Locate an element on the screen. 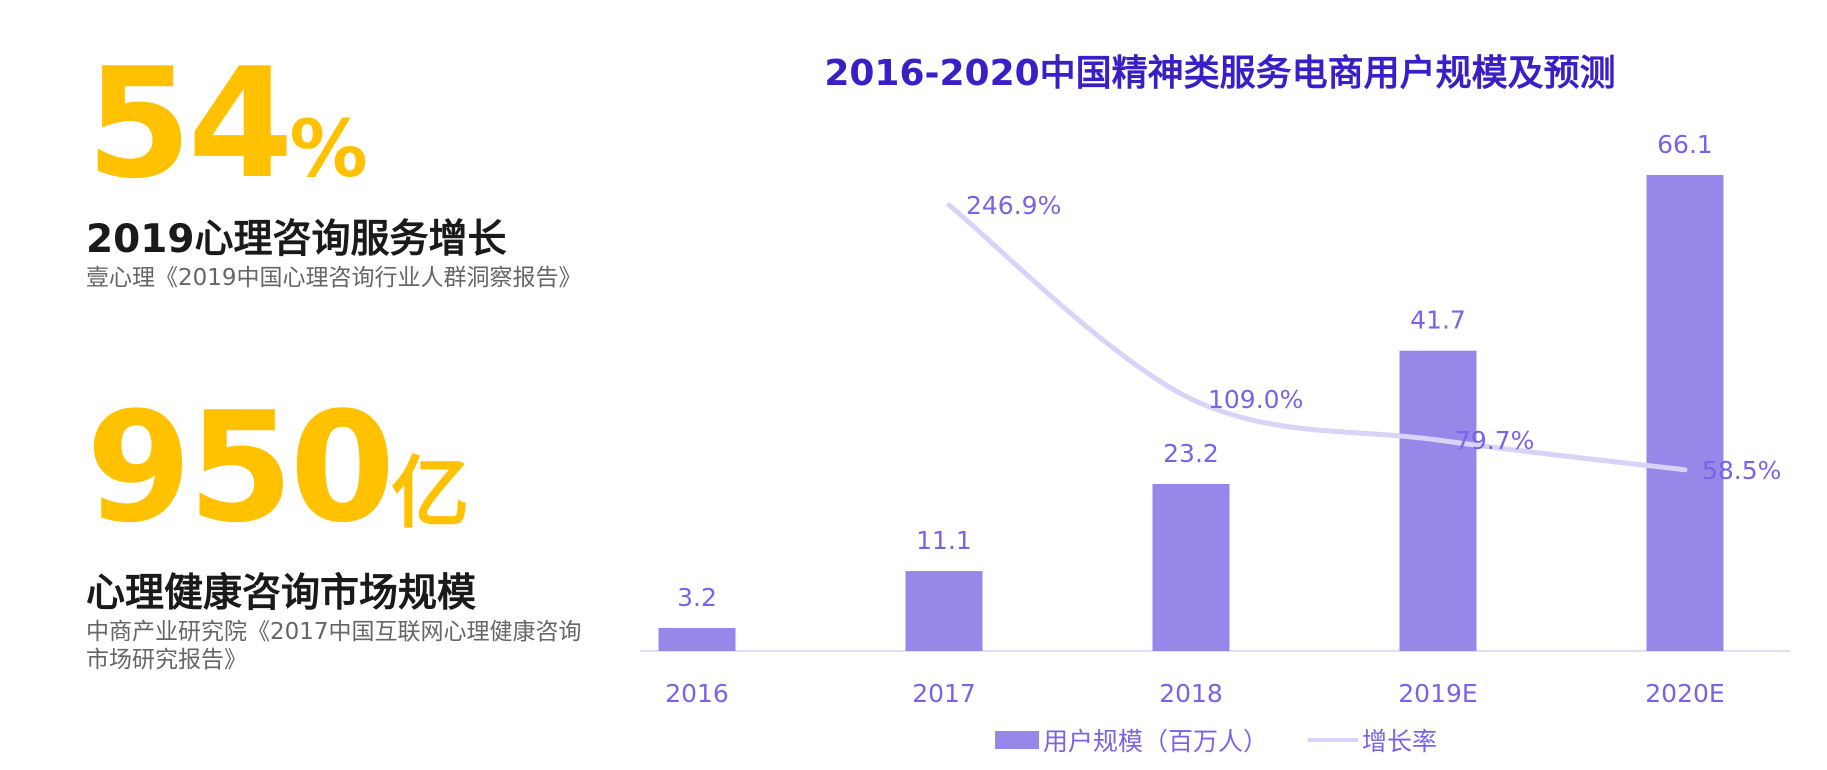  bar-2017 is located at coordinates (944, 611).